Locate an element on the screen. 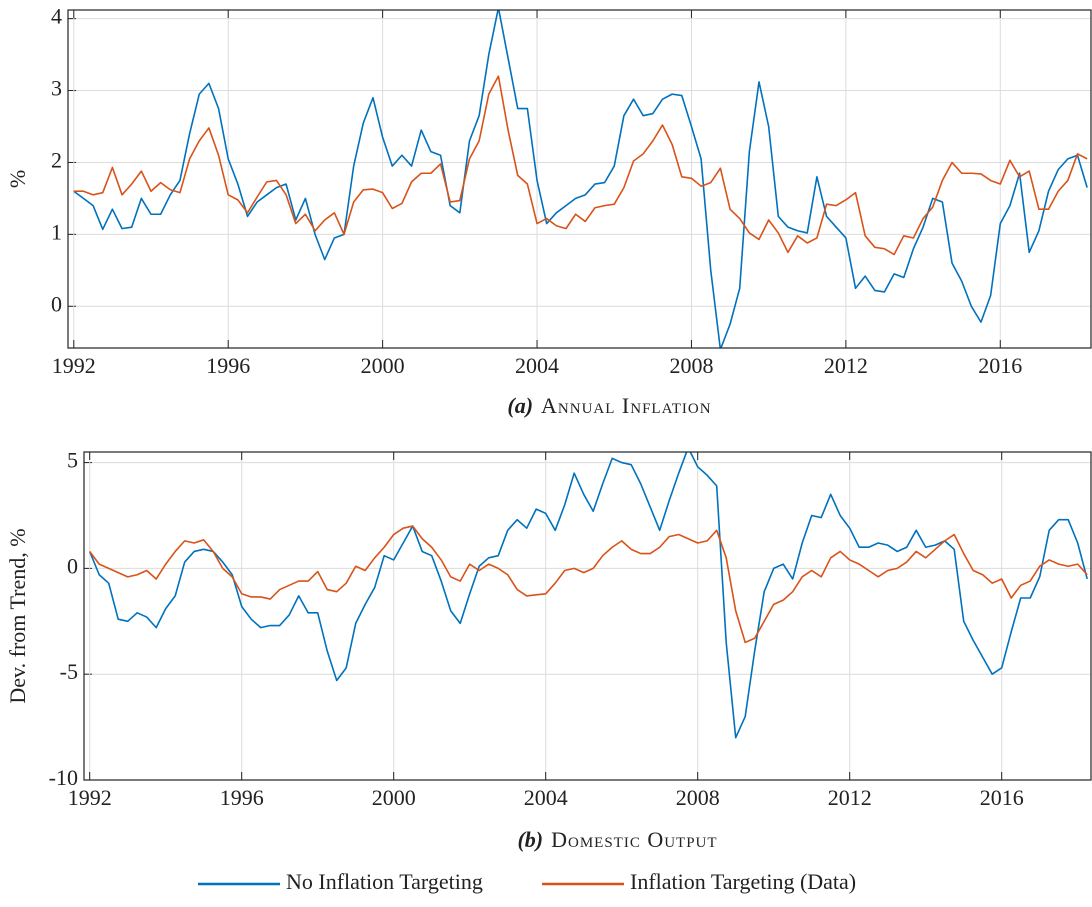 This screenshot has height=907, width=1092. legend-label: No Inflation Targeting is located at coordinates (384, 881).